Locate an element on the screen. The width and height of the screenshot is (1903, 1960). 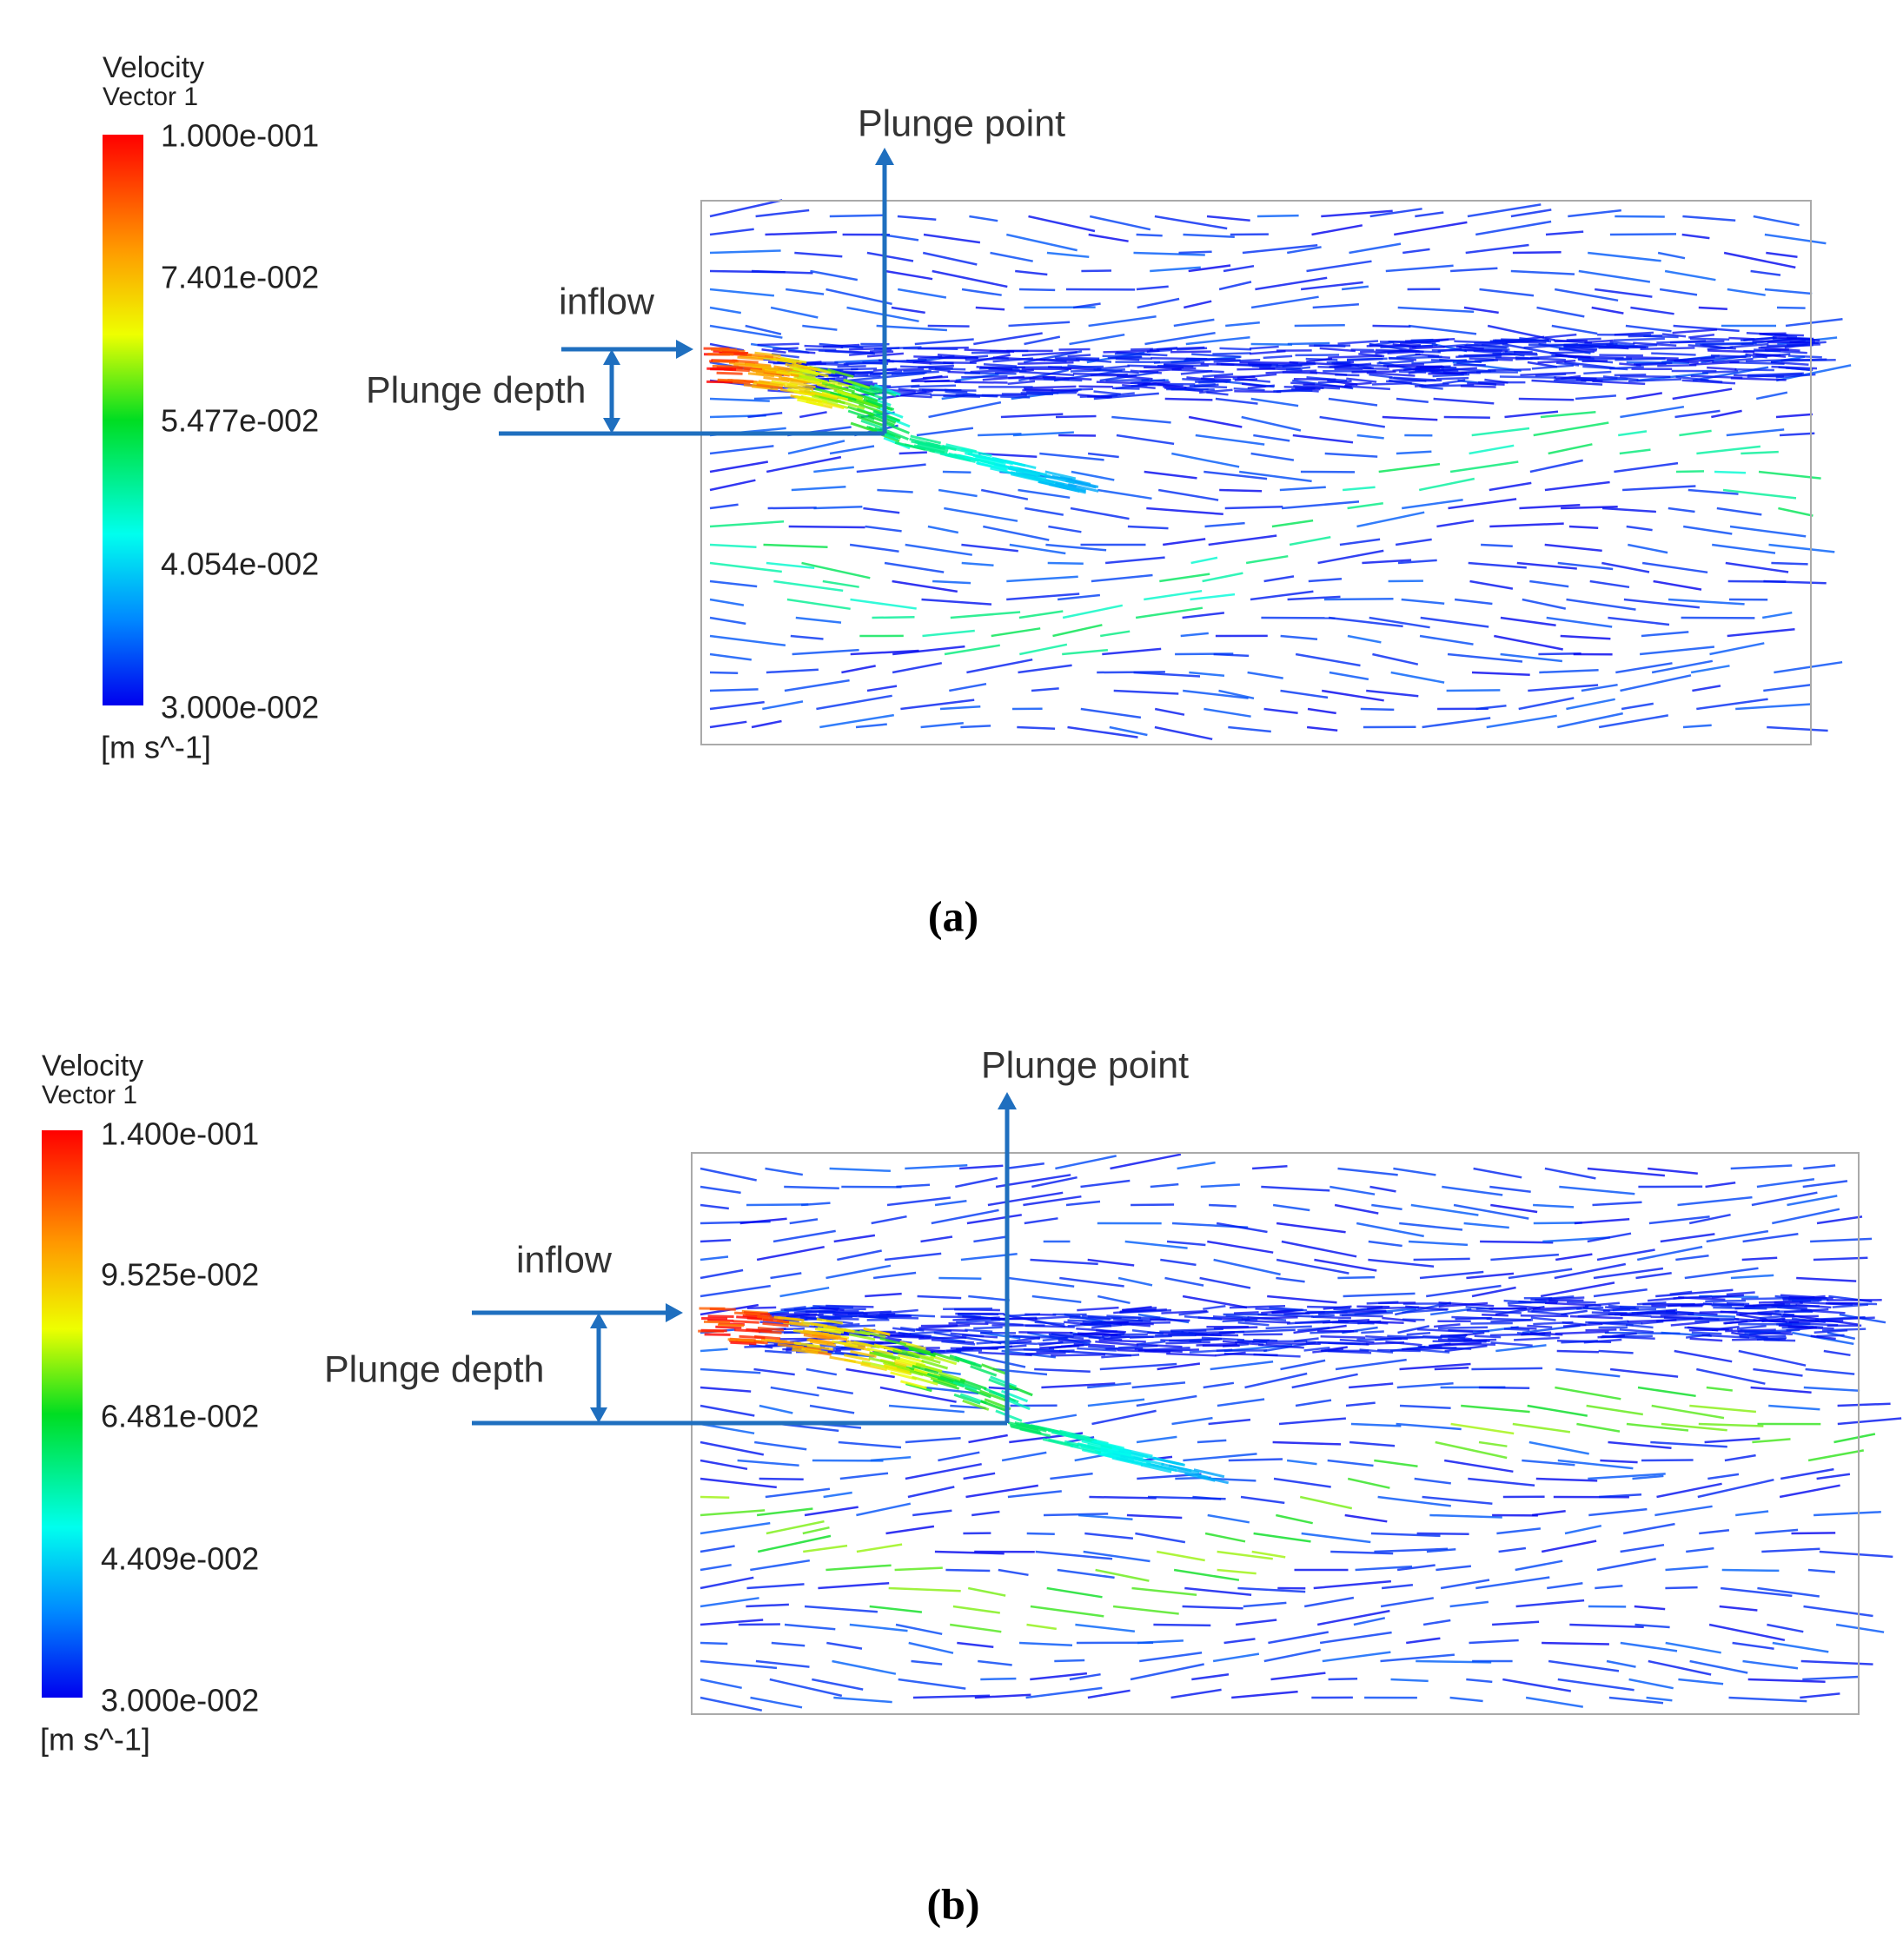
caption: (b) is located at coordinates (952, 1904).